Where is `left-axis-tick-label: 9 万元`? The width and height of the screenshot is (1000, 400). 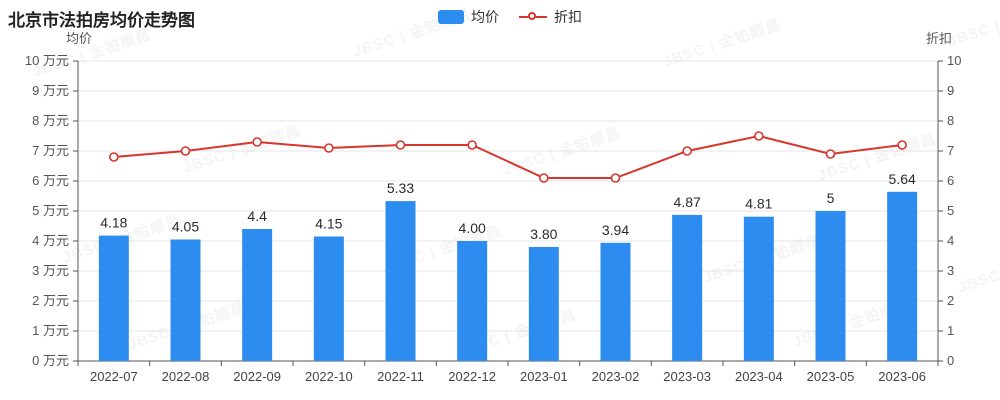
left-axis-tick-label: 9 万元 is located at coordinates (50, 90).